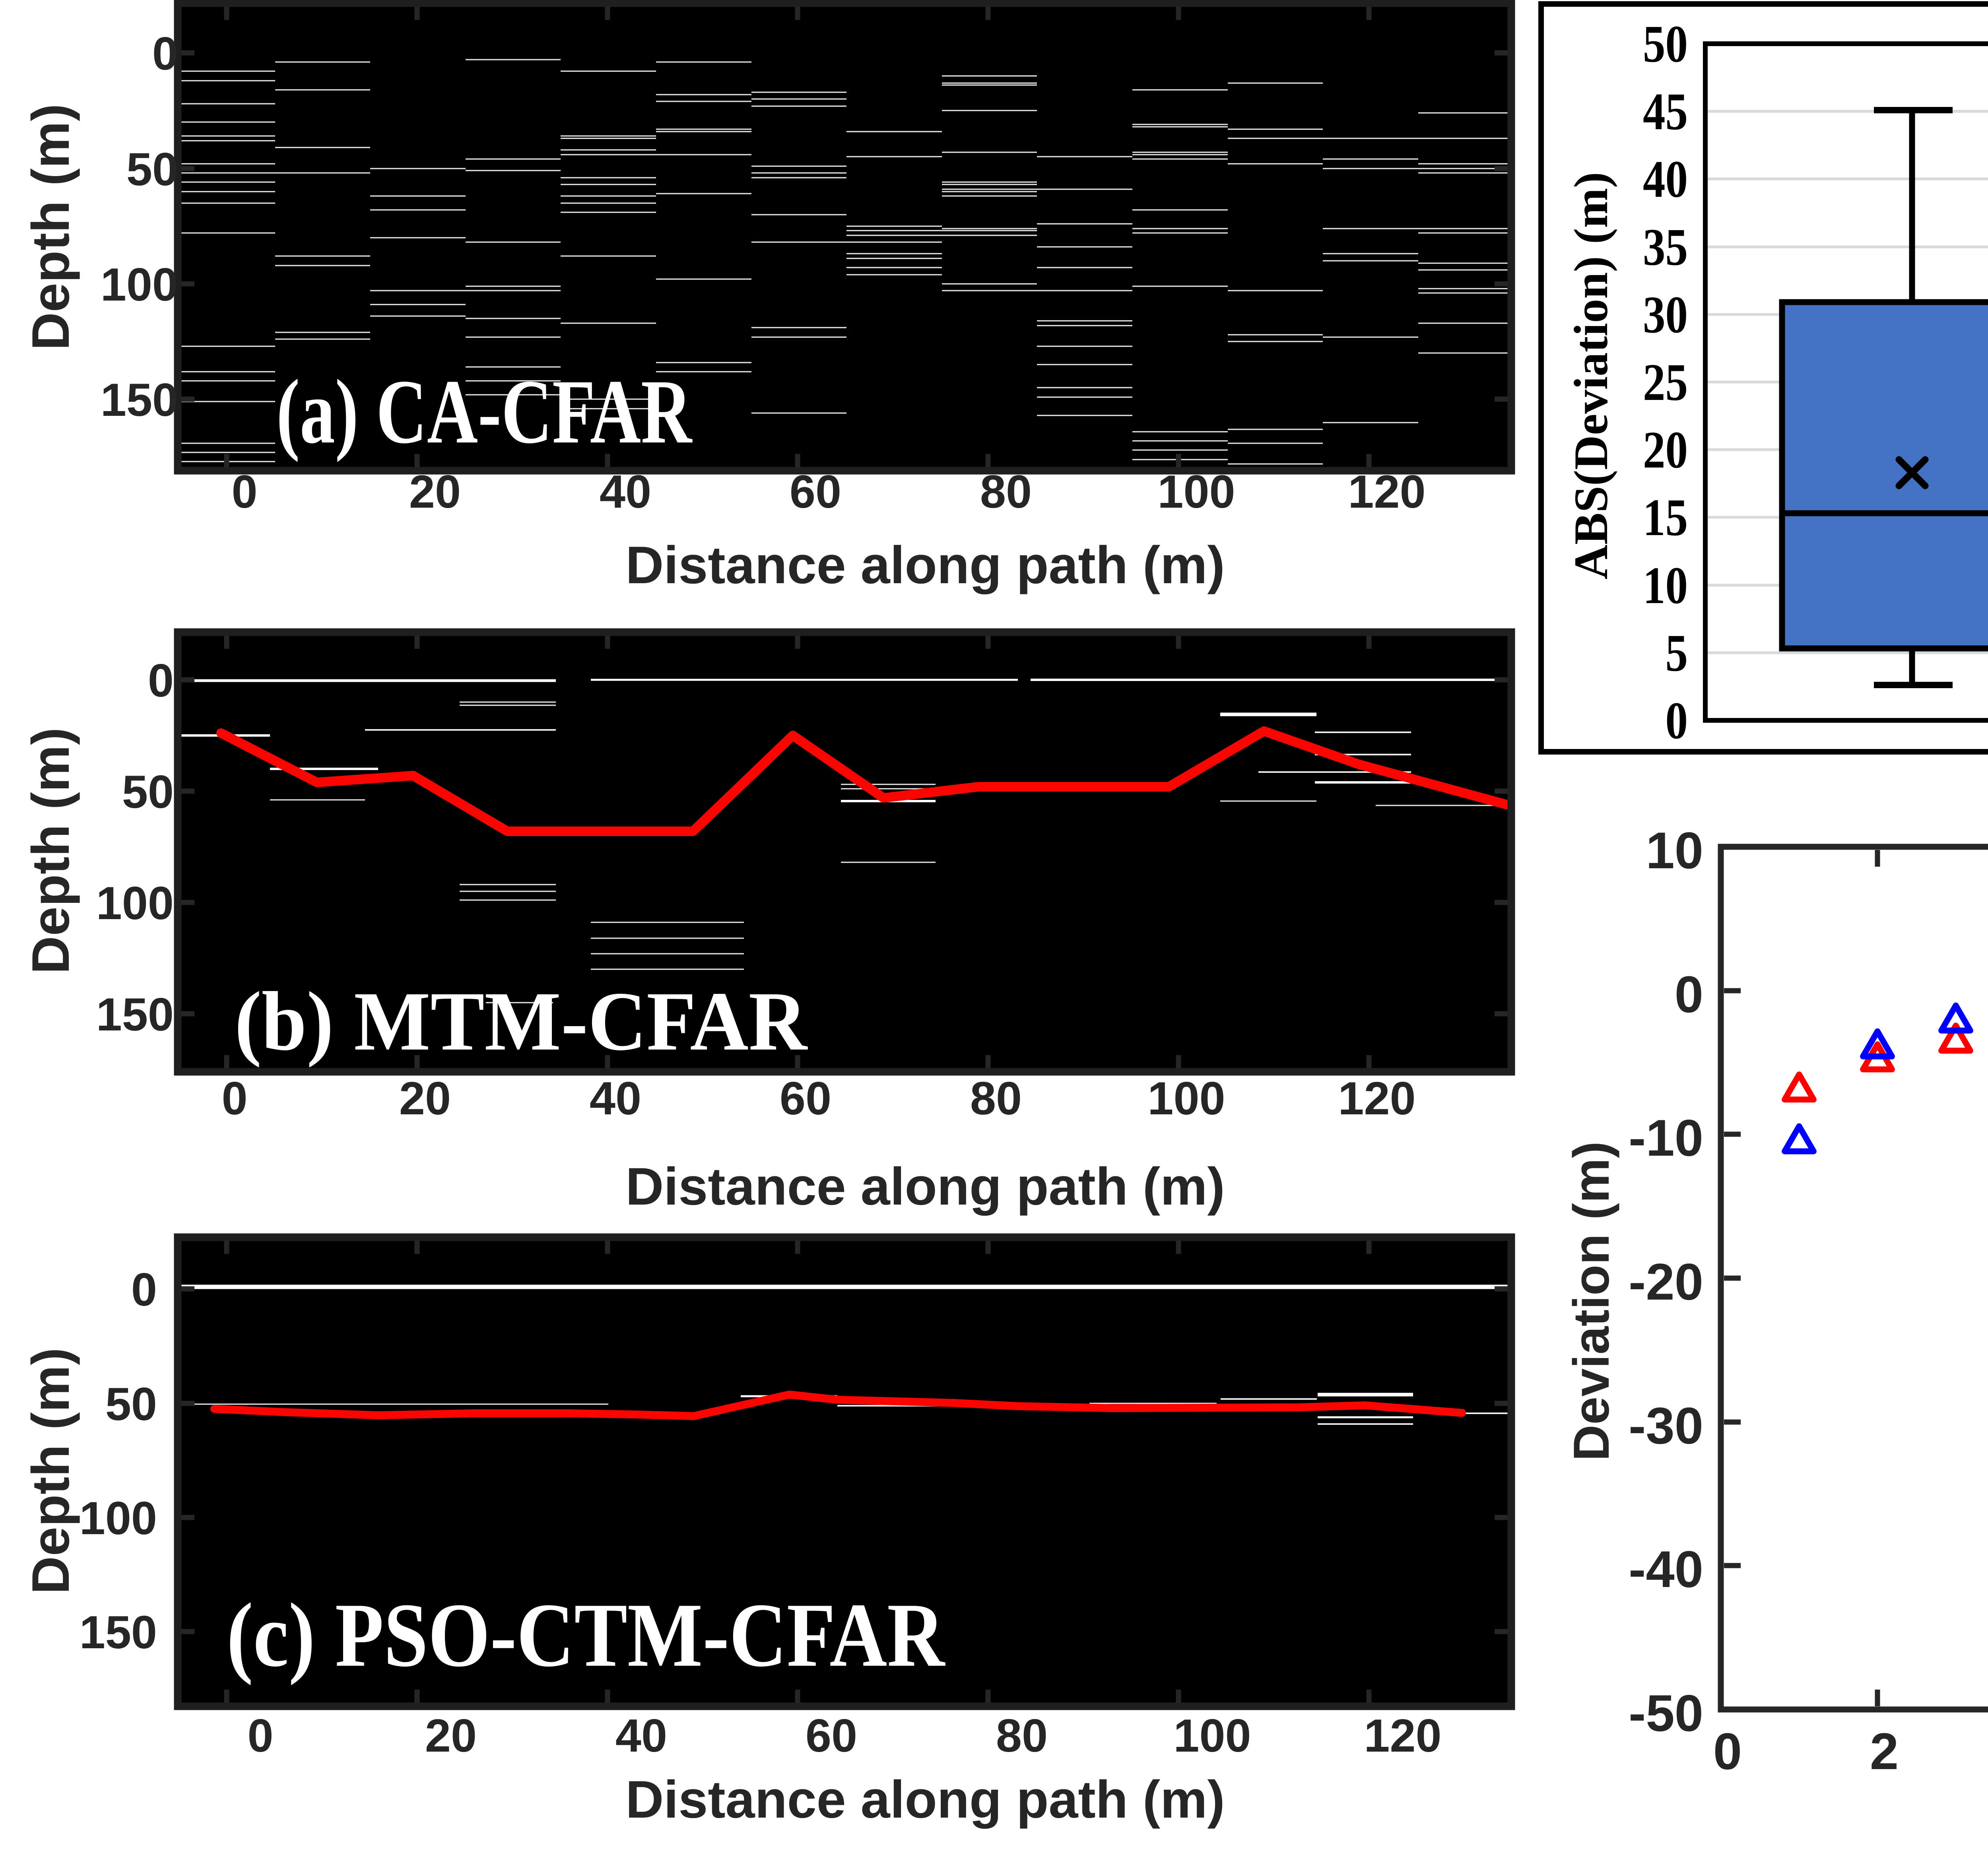 The image size is (1988, 1851). I want to click on svg-text: Deviation (m), so click(1591, 1301).